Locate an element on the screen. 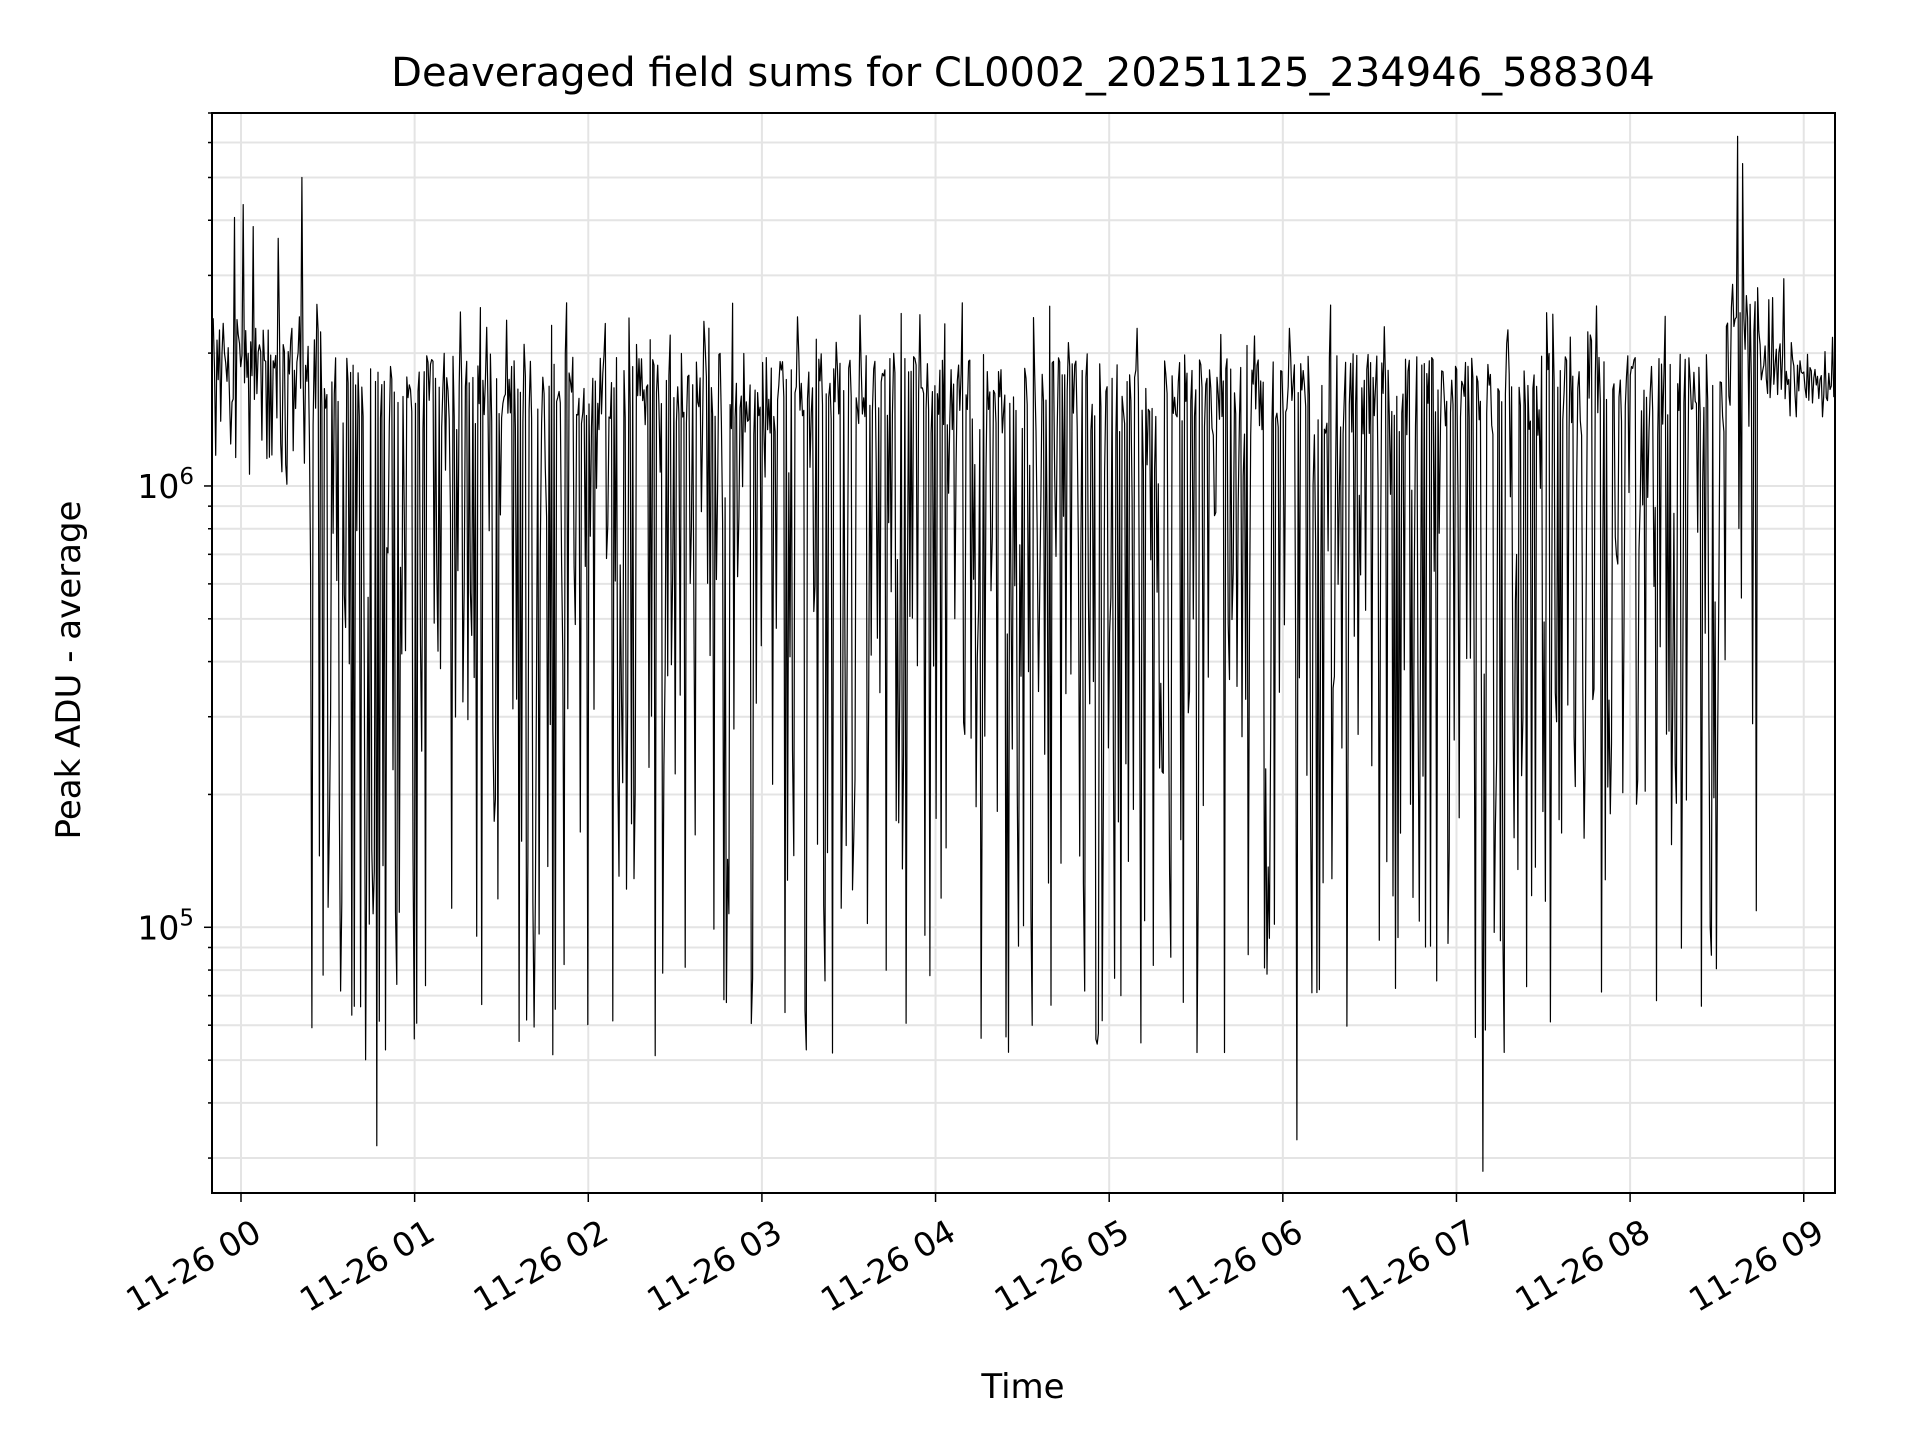 This screenshot has height=1444, width=1920. y-tick-label: 106 is located at coordinates (165, 485).